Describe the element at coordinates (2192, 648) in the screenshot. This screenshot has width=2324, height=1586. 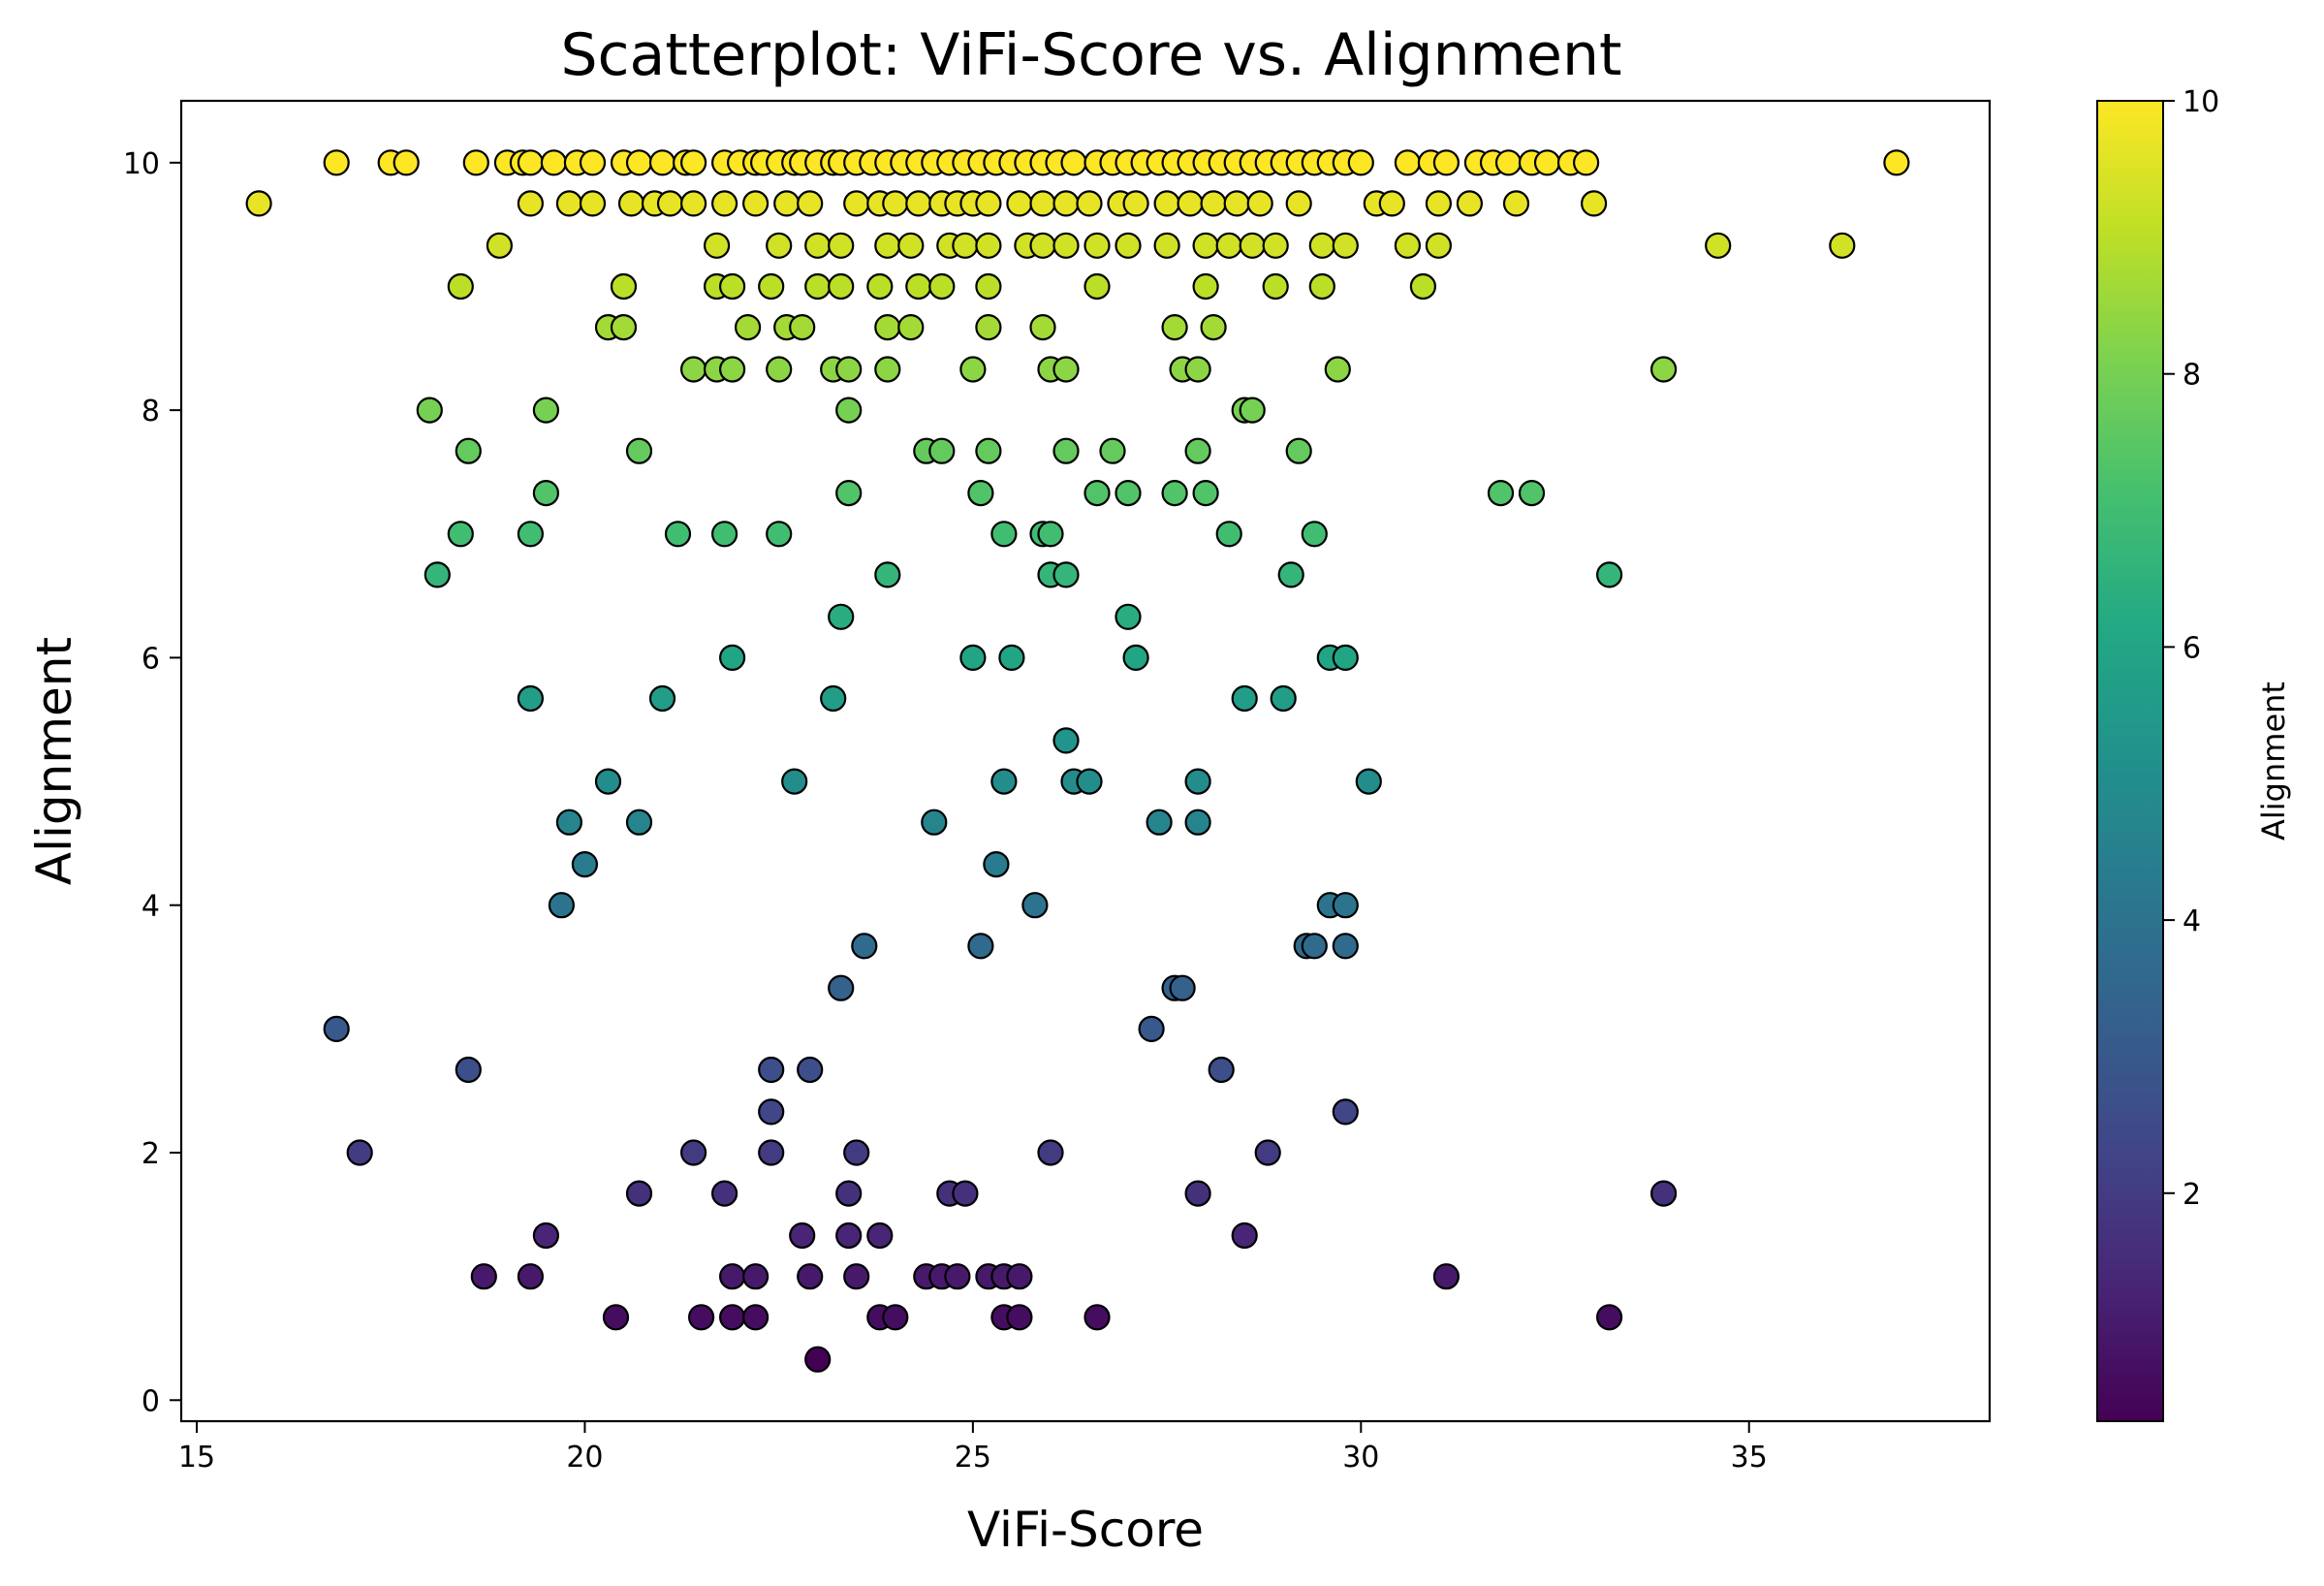
I see `colorbar-tick-label: 6` at that location.